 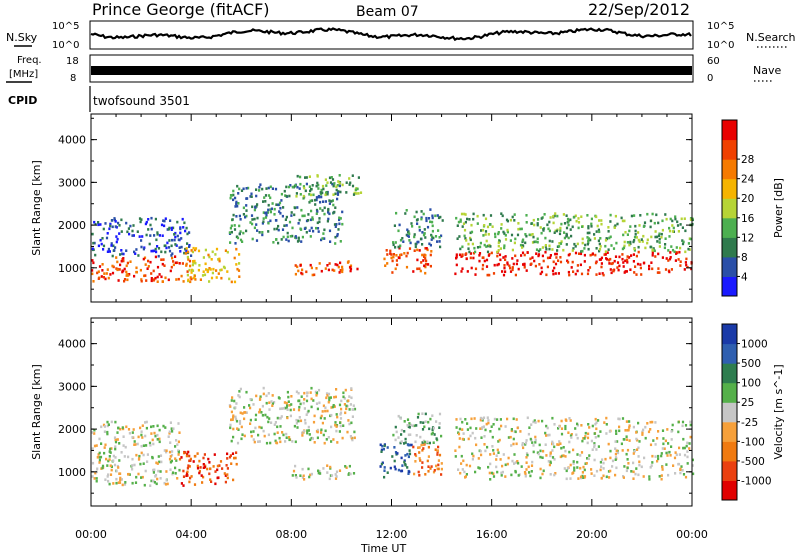 What do you see at coordinates (751, 384) in the screenshot?
I see `colorbar-tick-label: 100` at bounding box center [751, 384].